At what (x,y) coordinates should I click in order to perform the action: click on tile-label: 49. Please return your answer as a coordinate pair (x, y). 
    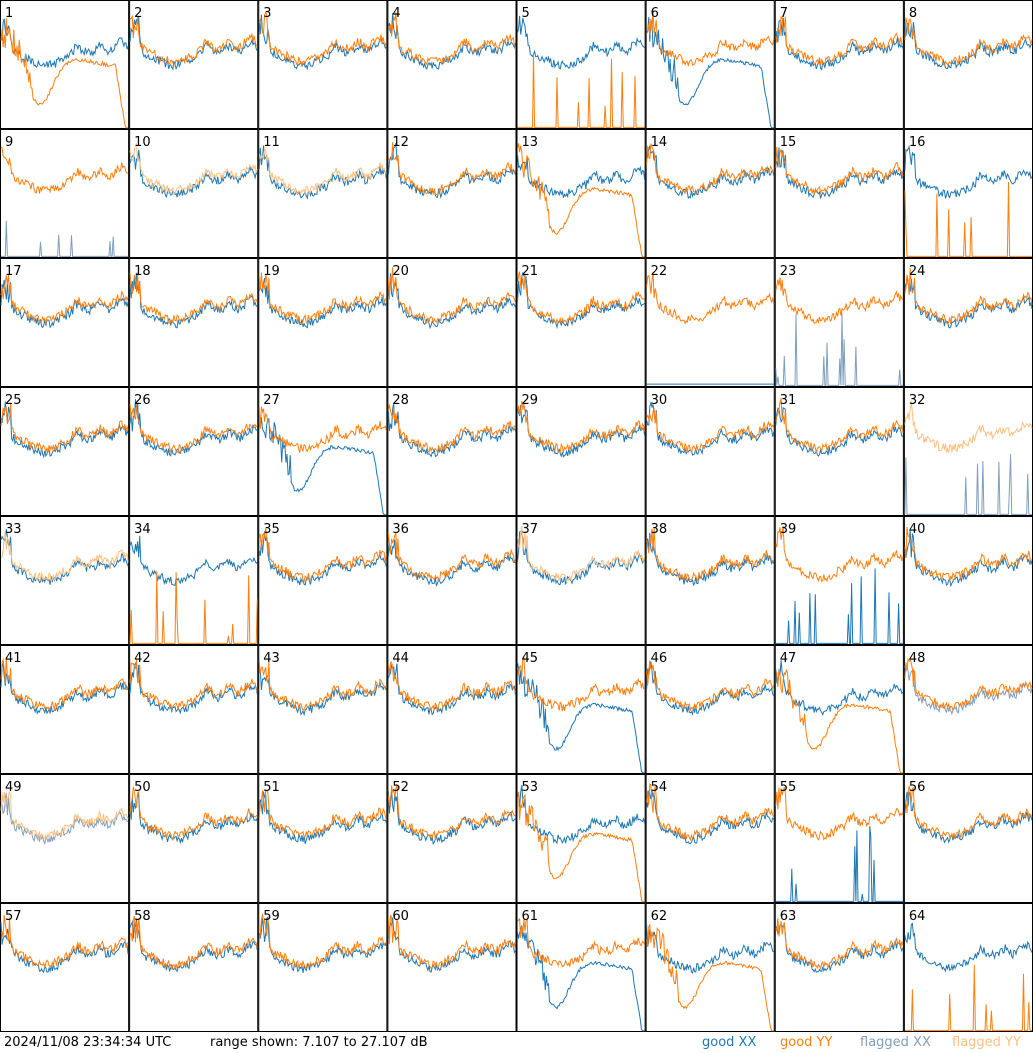
    Looking at the image, I should click on (13, 787).